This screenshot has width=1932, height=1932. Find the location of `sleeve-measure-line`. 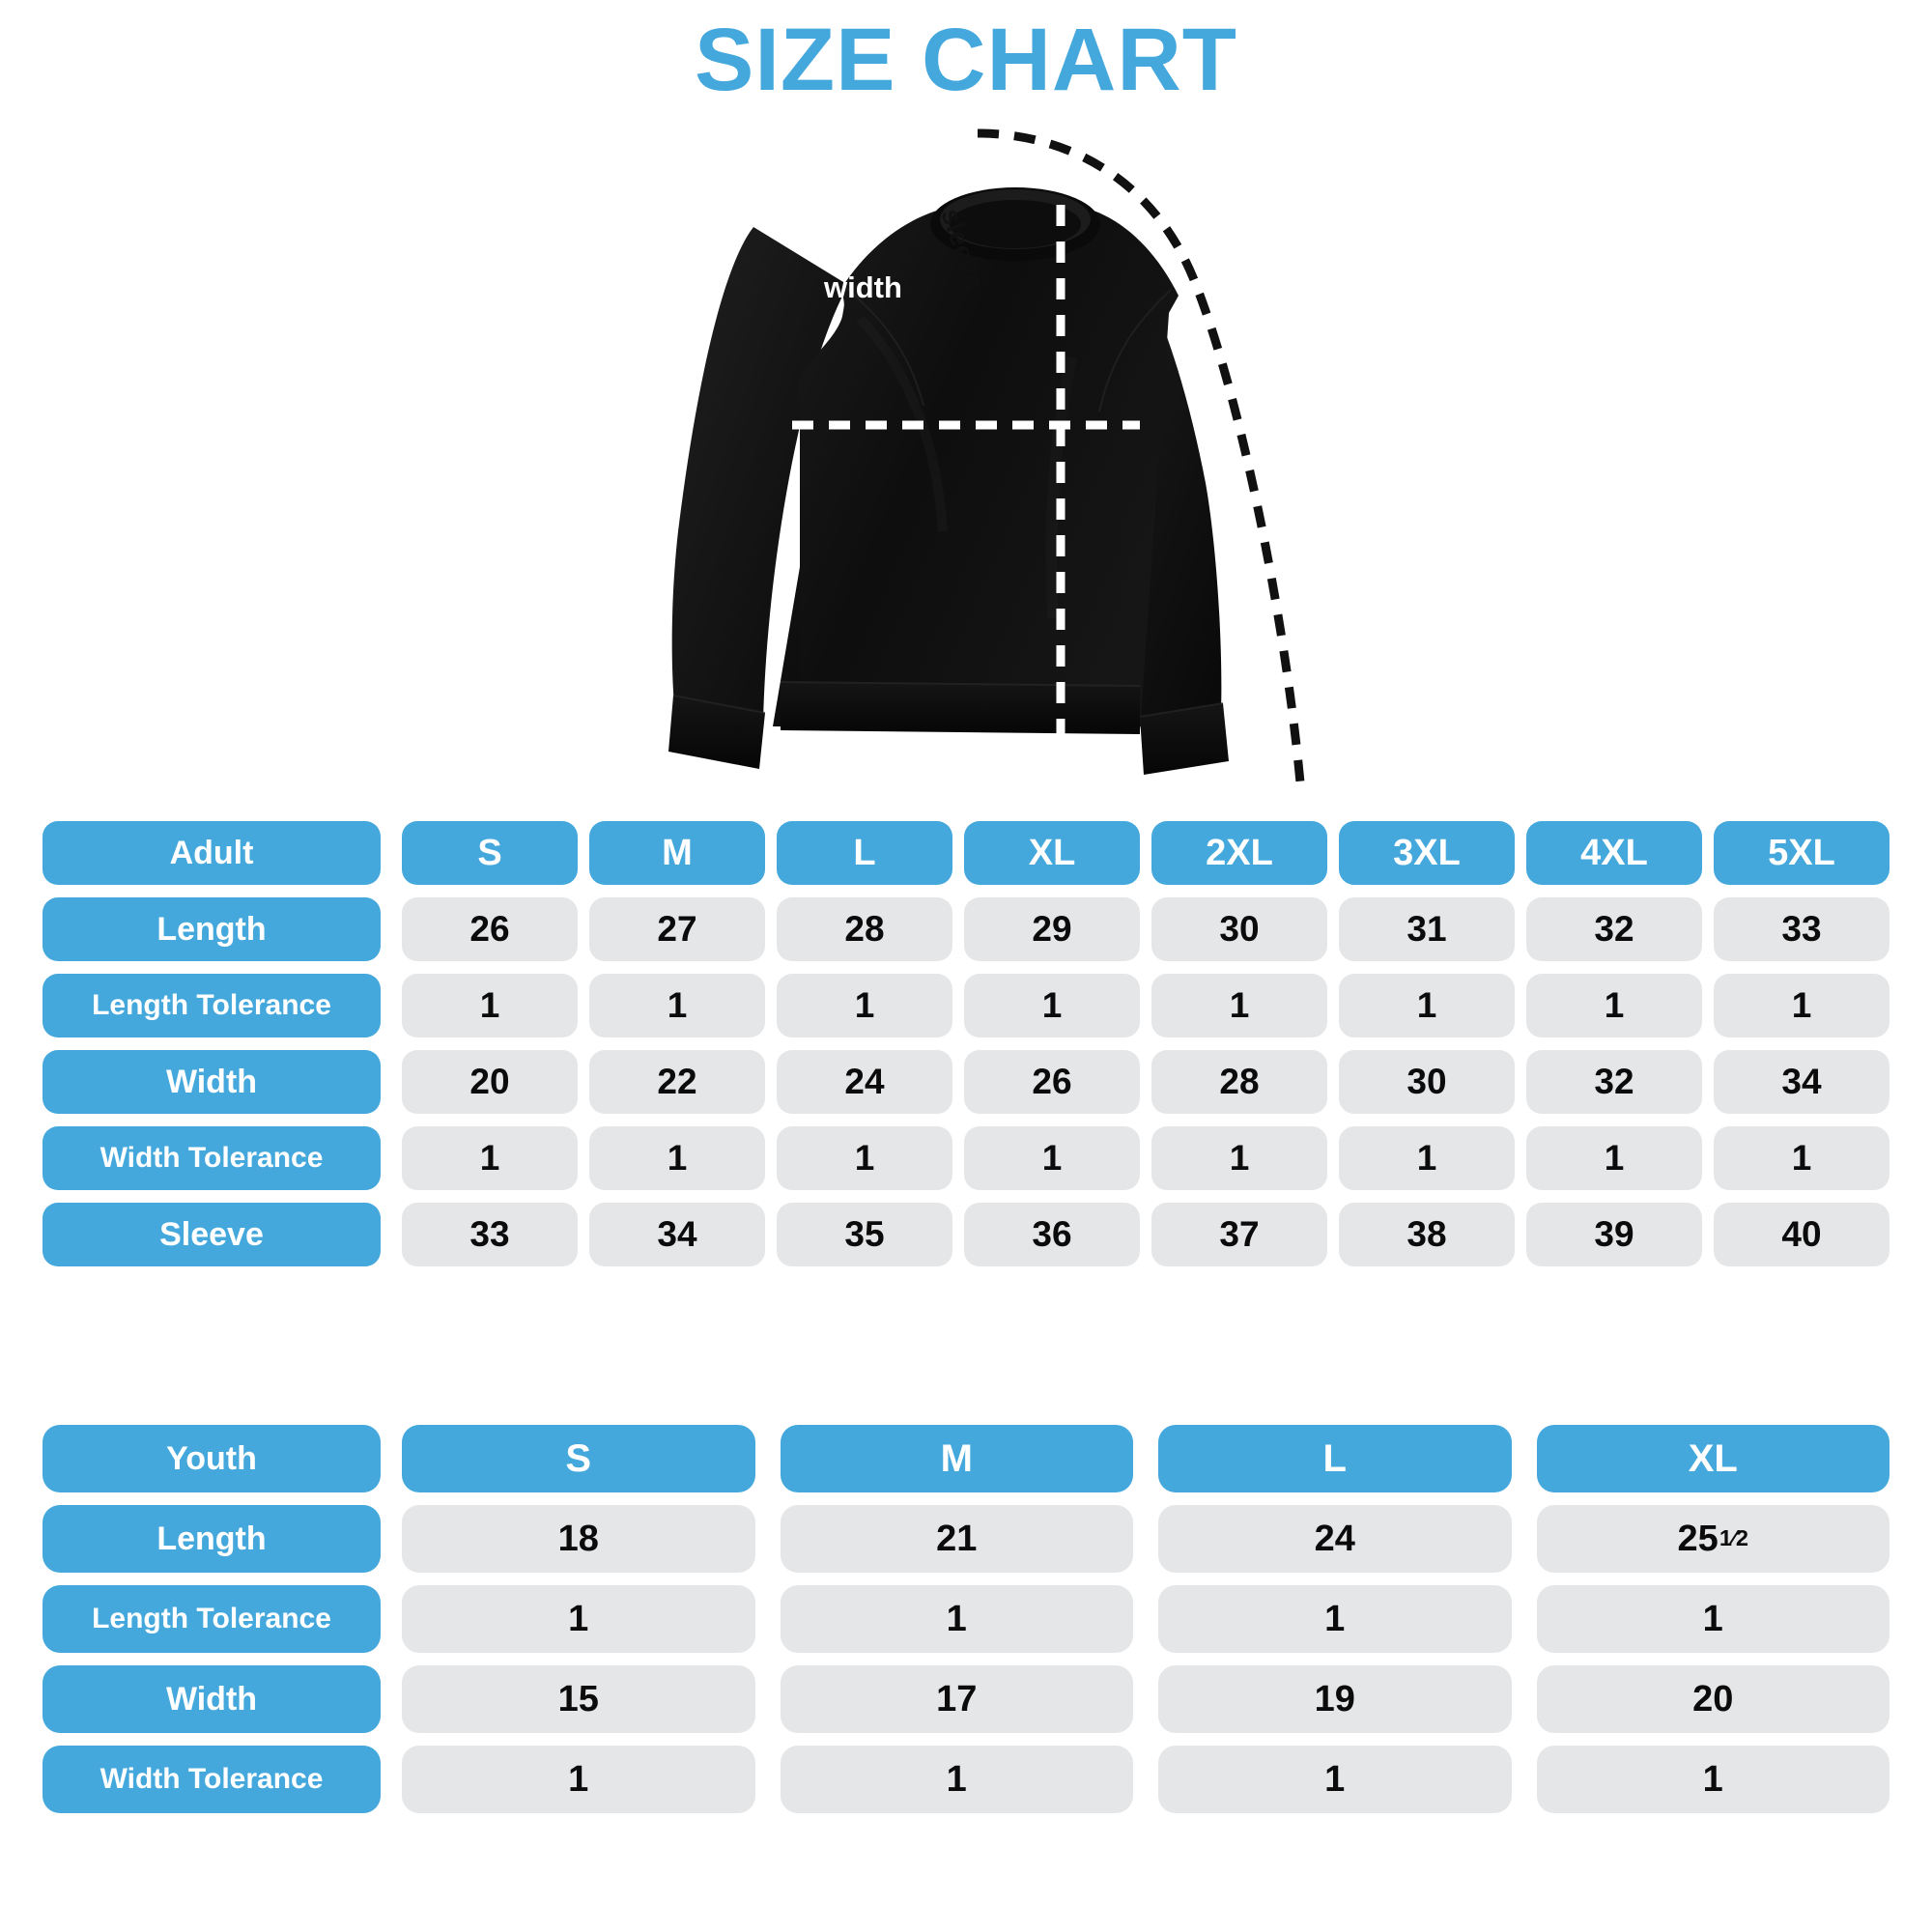

sleeve-measure-line is located at coordinates (1141, 455).